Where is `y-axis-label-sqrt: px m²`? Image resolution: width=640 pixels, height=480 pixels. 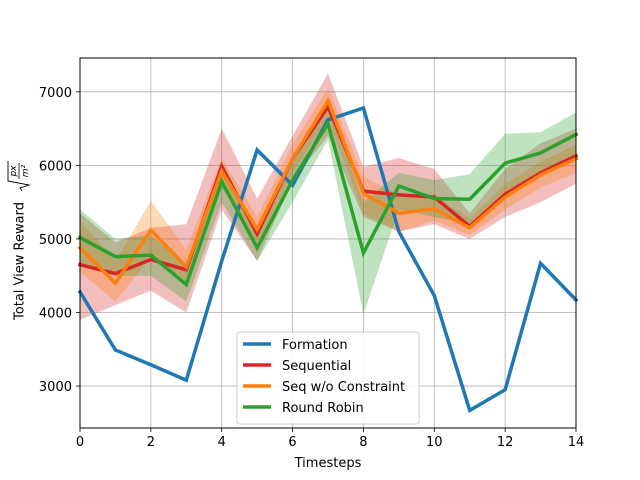 y-axis-label-sqrt: px m² is located at coordinates (19, 176).